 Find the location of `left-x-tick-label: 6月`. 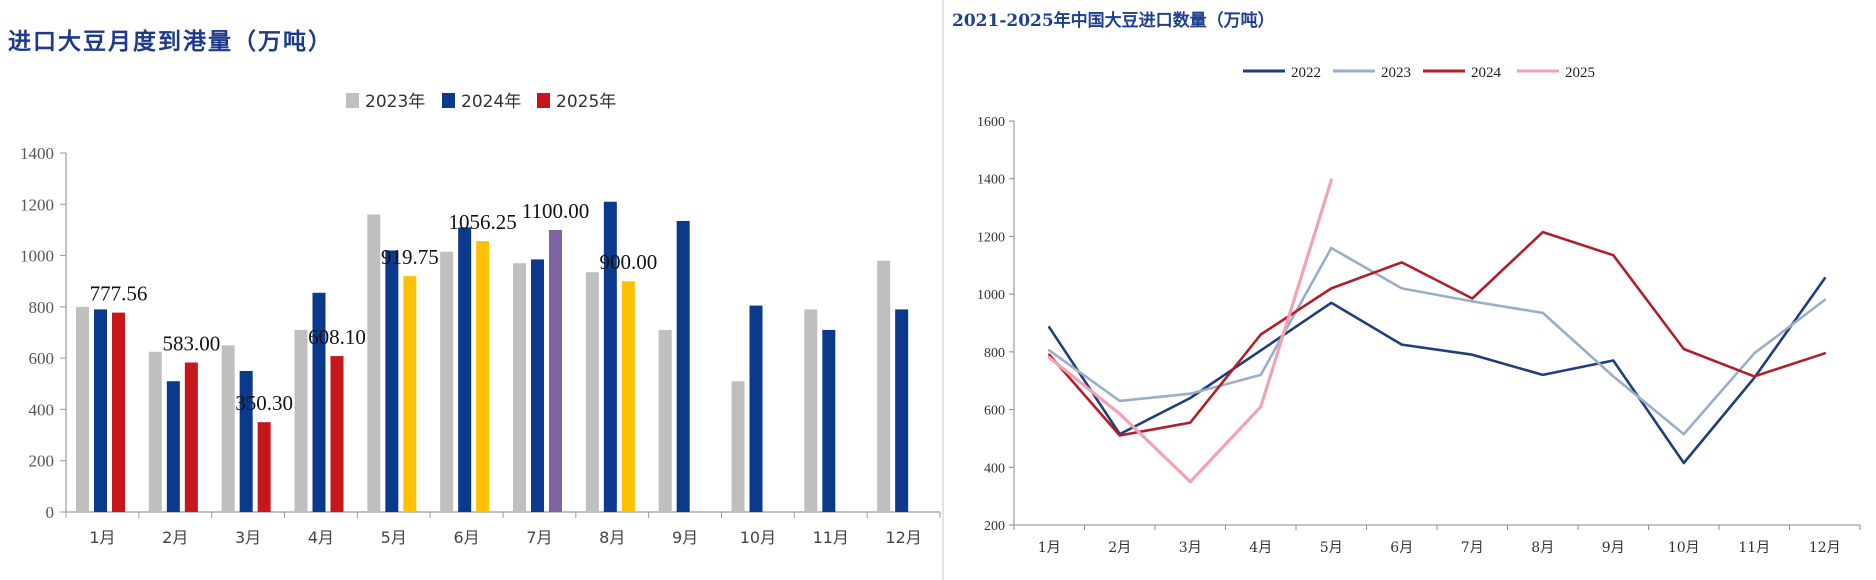

left-x-tick-label: 6月 is located at coordinates (466, 537).